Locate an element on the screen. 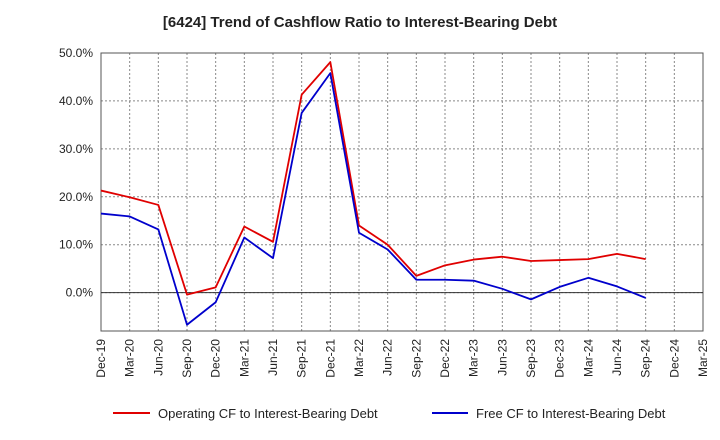 This screenshot has width=720, height=440. x-tick-label: Sep-23 is located at coordinates (531, 358).